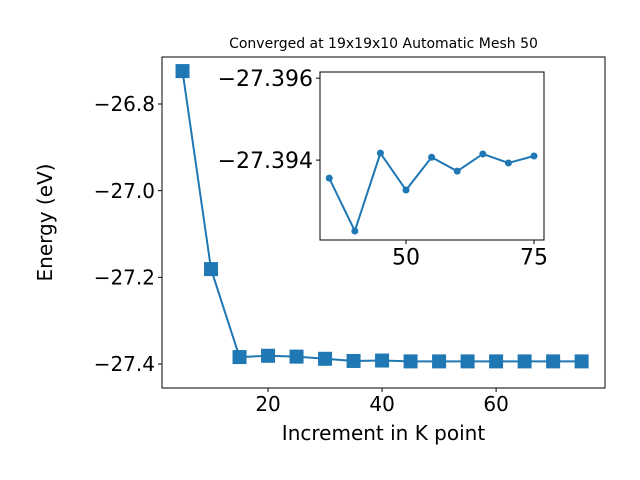 Image resolution: width=640 pixels, height=480 pixels. Describe the element at coordinates (124, 278) in the screenshot. I see `y-tick-label: −27.2` at that location.